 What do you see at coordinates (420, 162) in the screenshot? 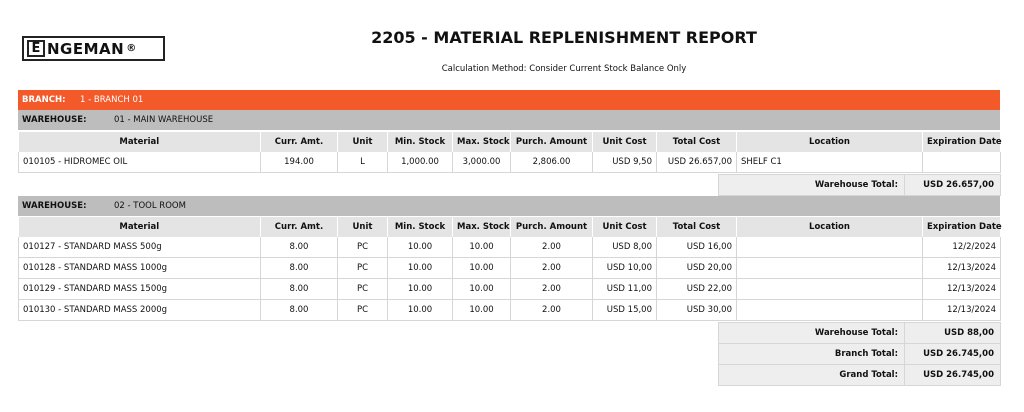
I see `cell-min-stock: 1,000.00` at bounding box center [420, 162].